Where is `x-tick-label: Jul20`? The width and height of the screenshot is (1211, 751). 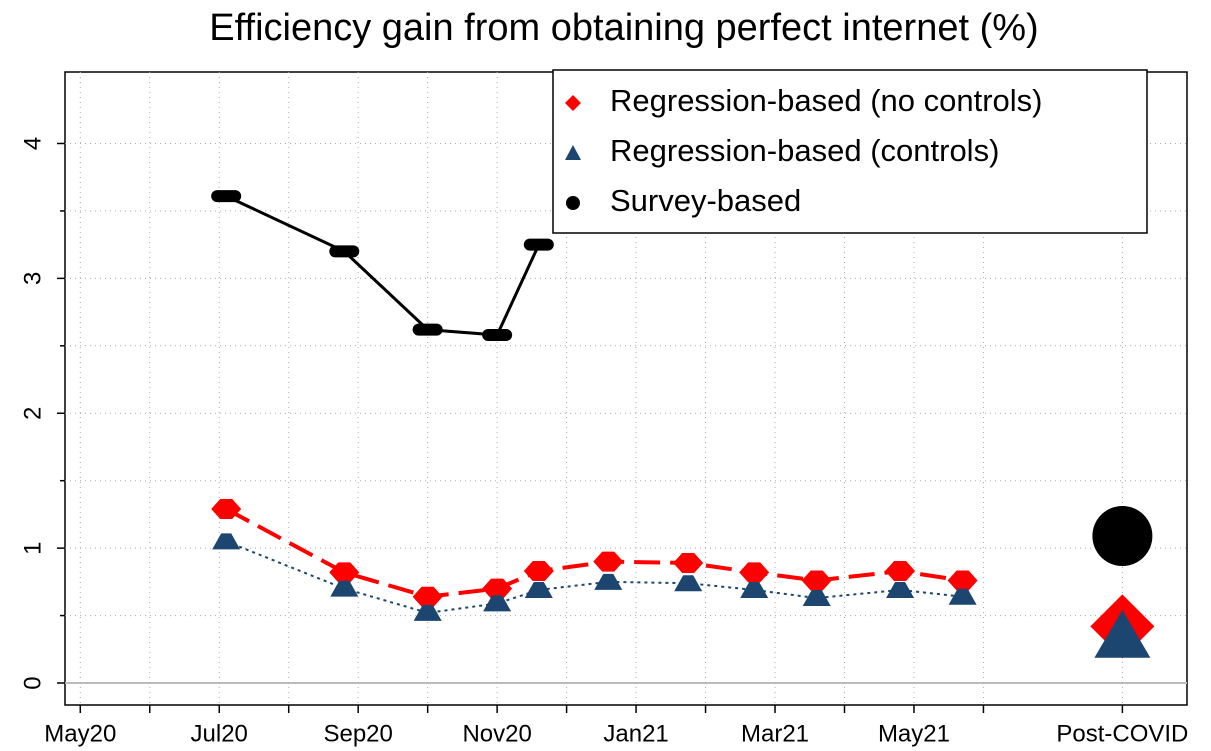 x-tick-label: Jul20 is located at coordinates (219, 733).